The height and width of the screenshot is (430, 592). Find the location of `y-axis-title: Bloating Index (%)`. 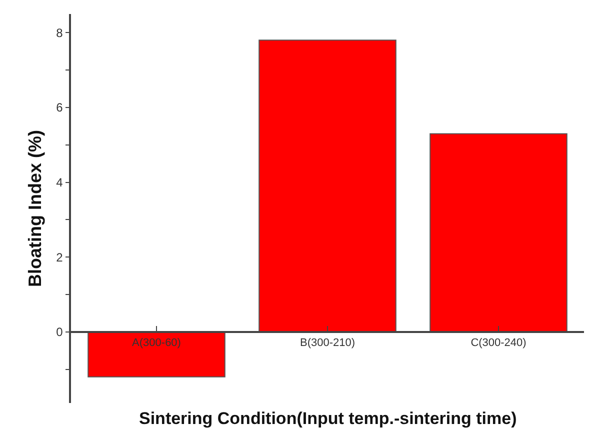

y-axis-title: Bloating Index (%) is located at coordinates (34, 208).